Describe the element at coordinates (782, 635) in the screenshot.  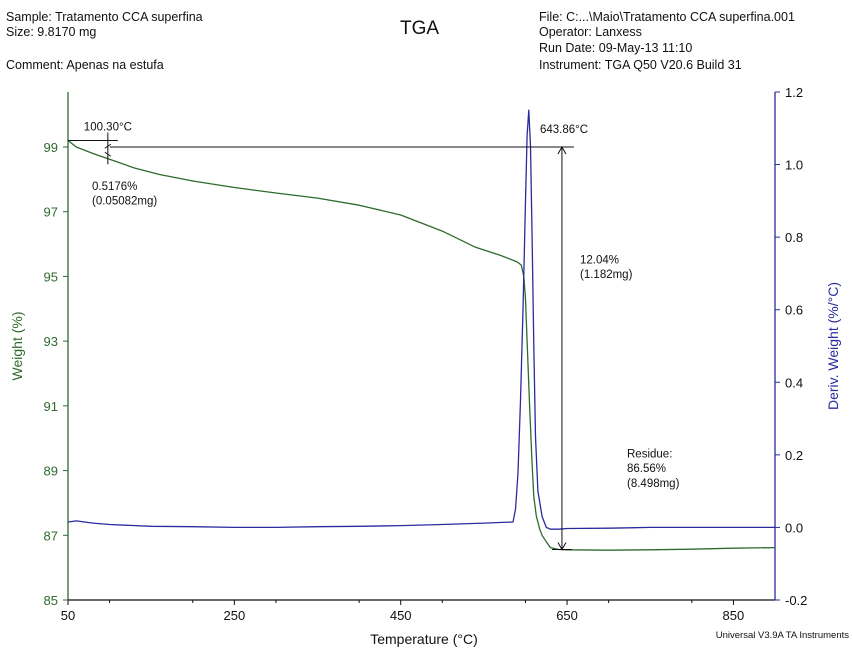
I see `footer-label: Universal V3.9A TA Instruments` at that location.